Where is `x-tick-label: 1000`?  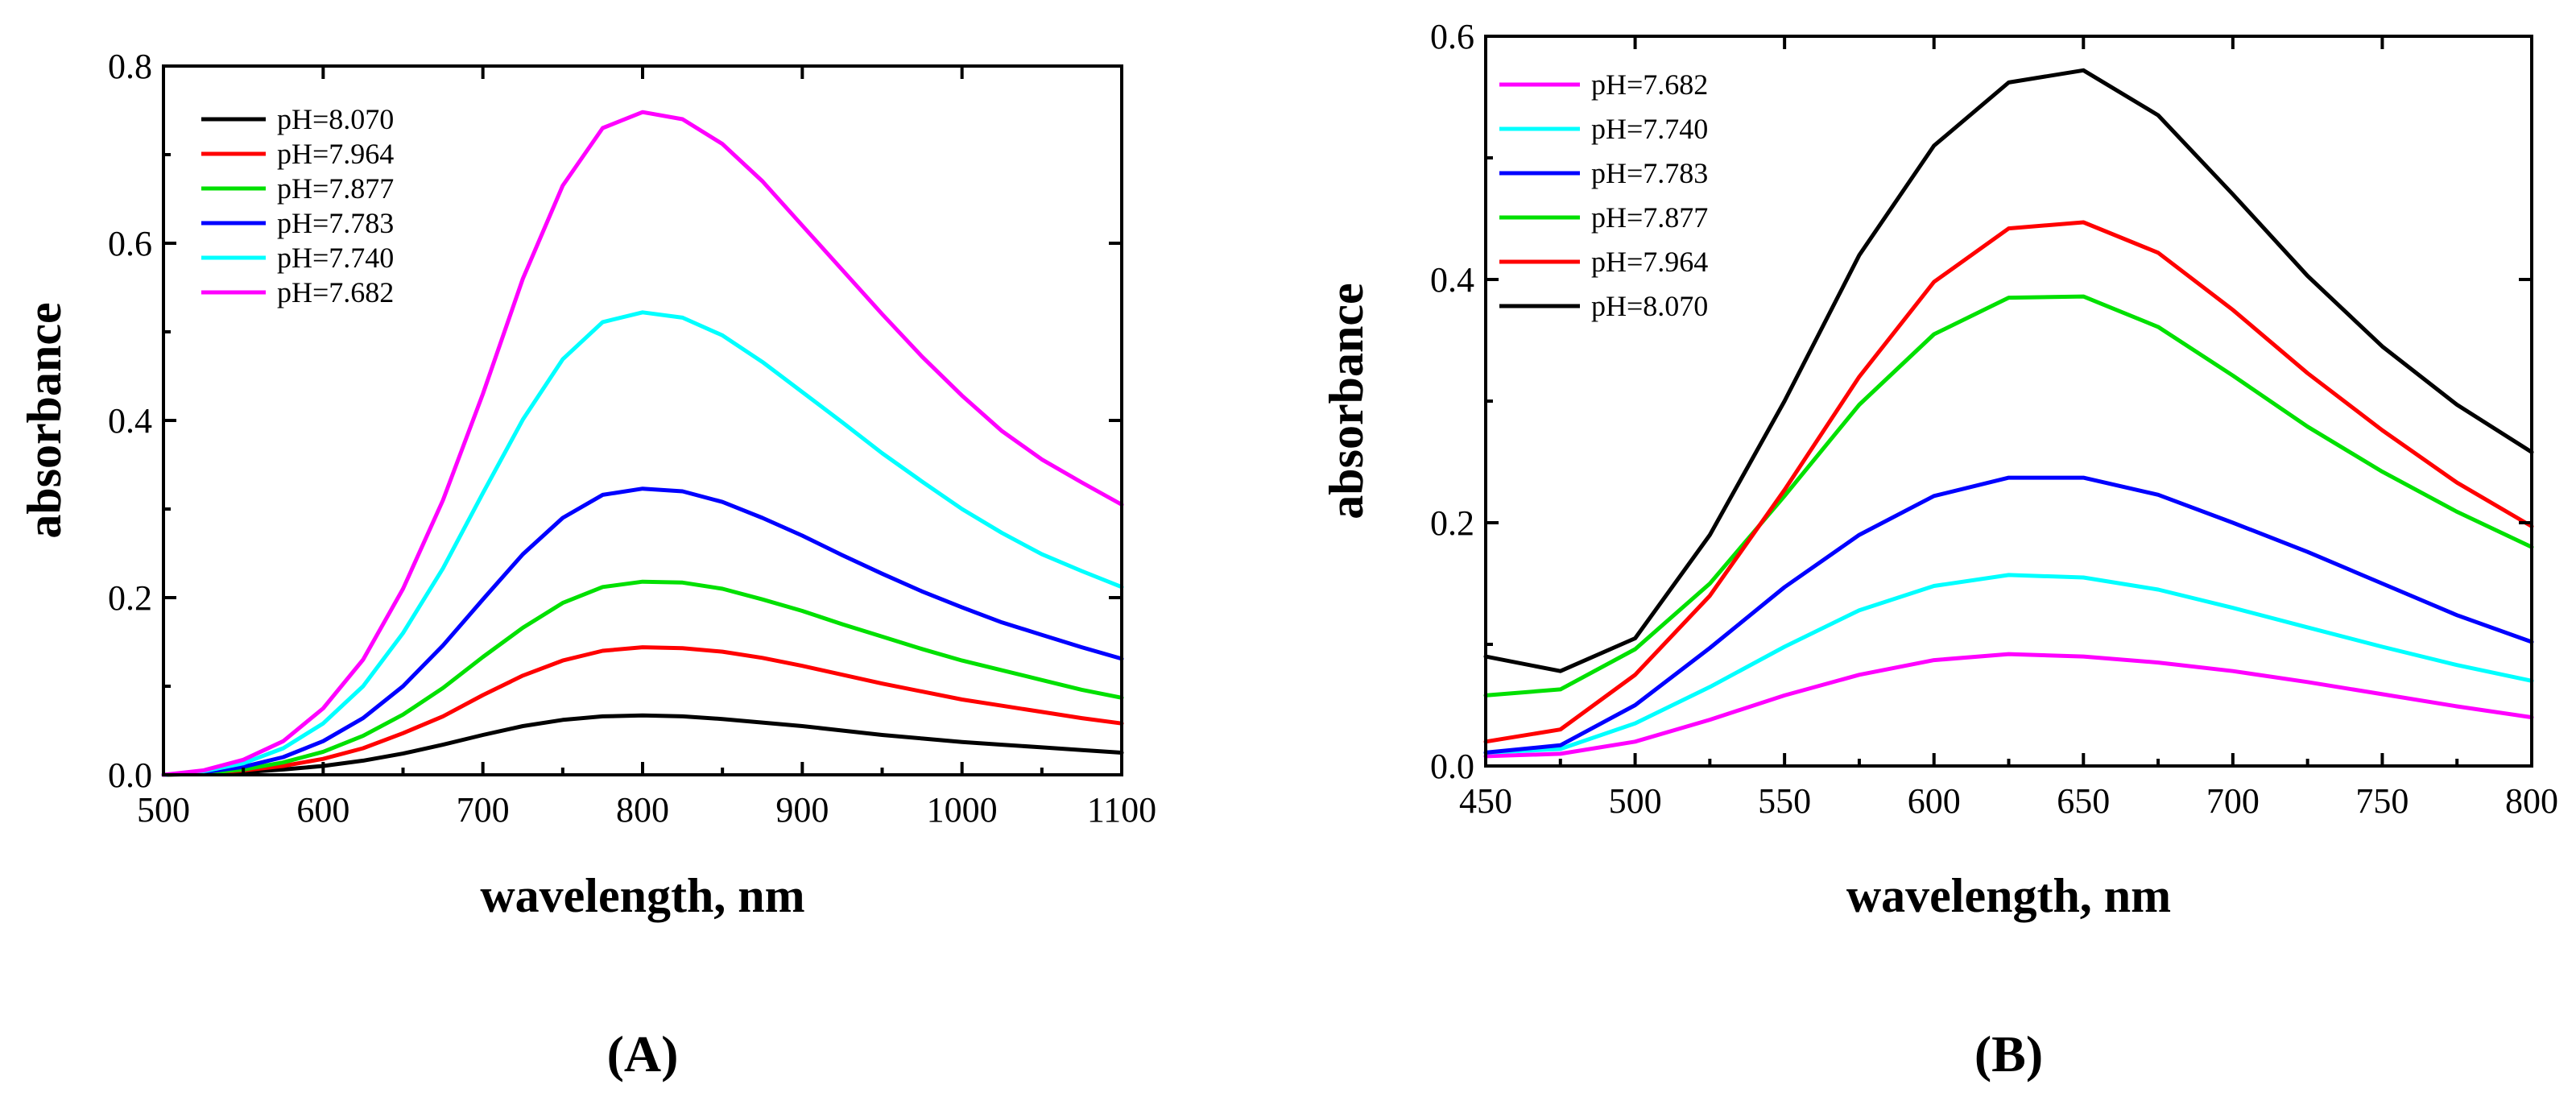 x-tick-label: 1000 is located at coordinates (963, 810).